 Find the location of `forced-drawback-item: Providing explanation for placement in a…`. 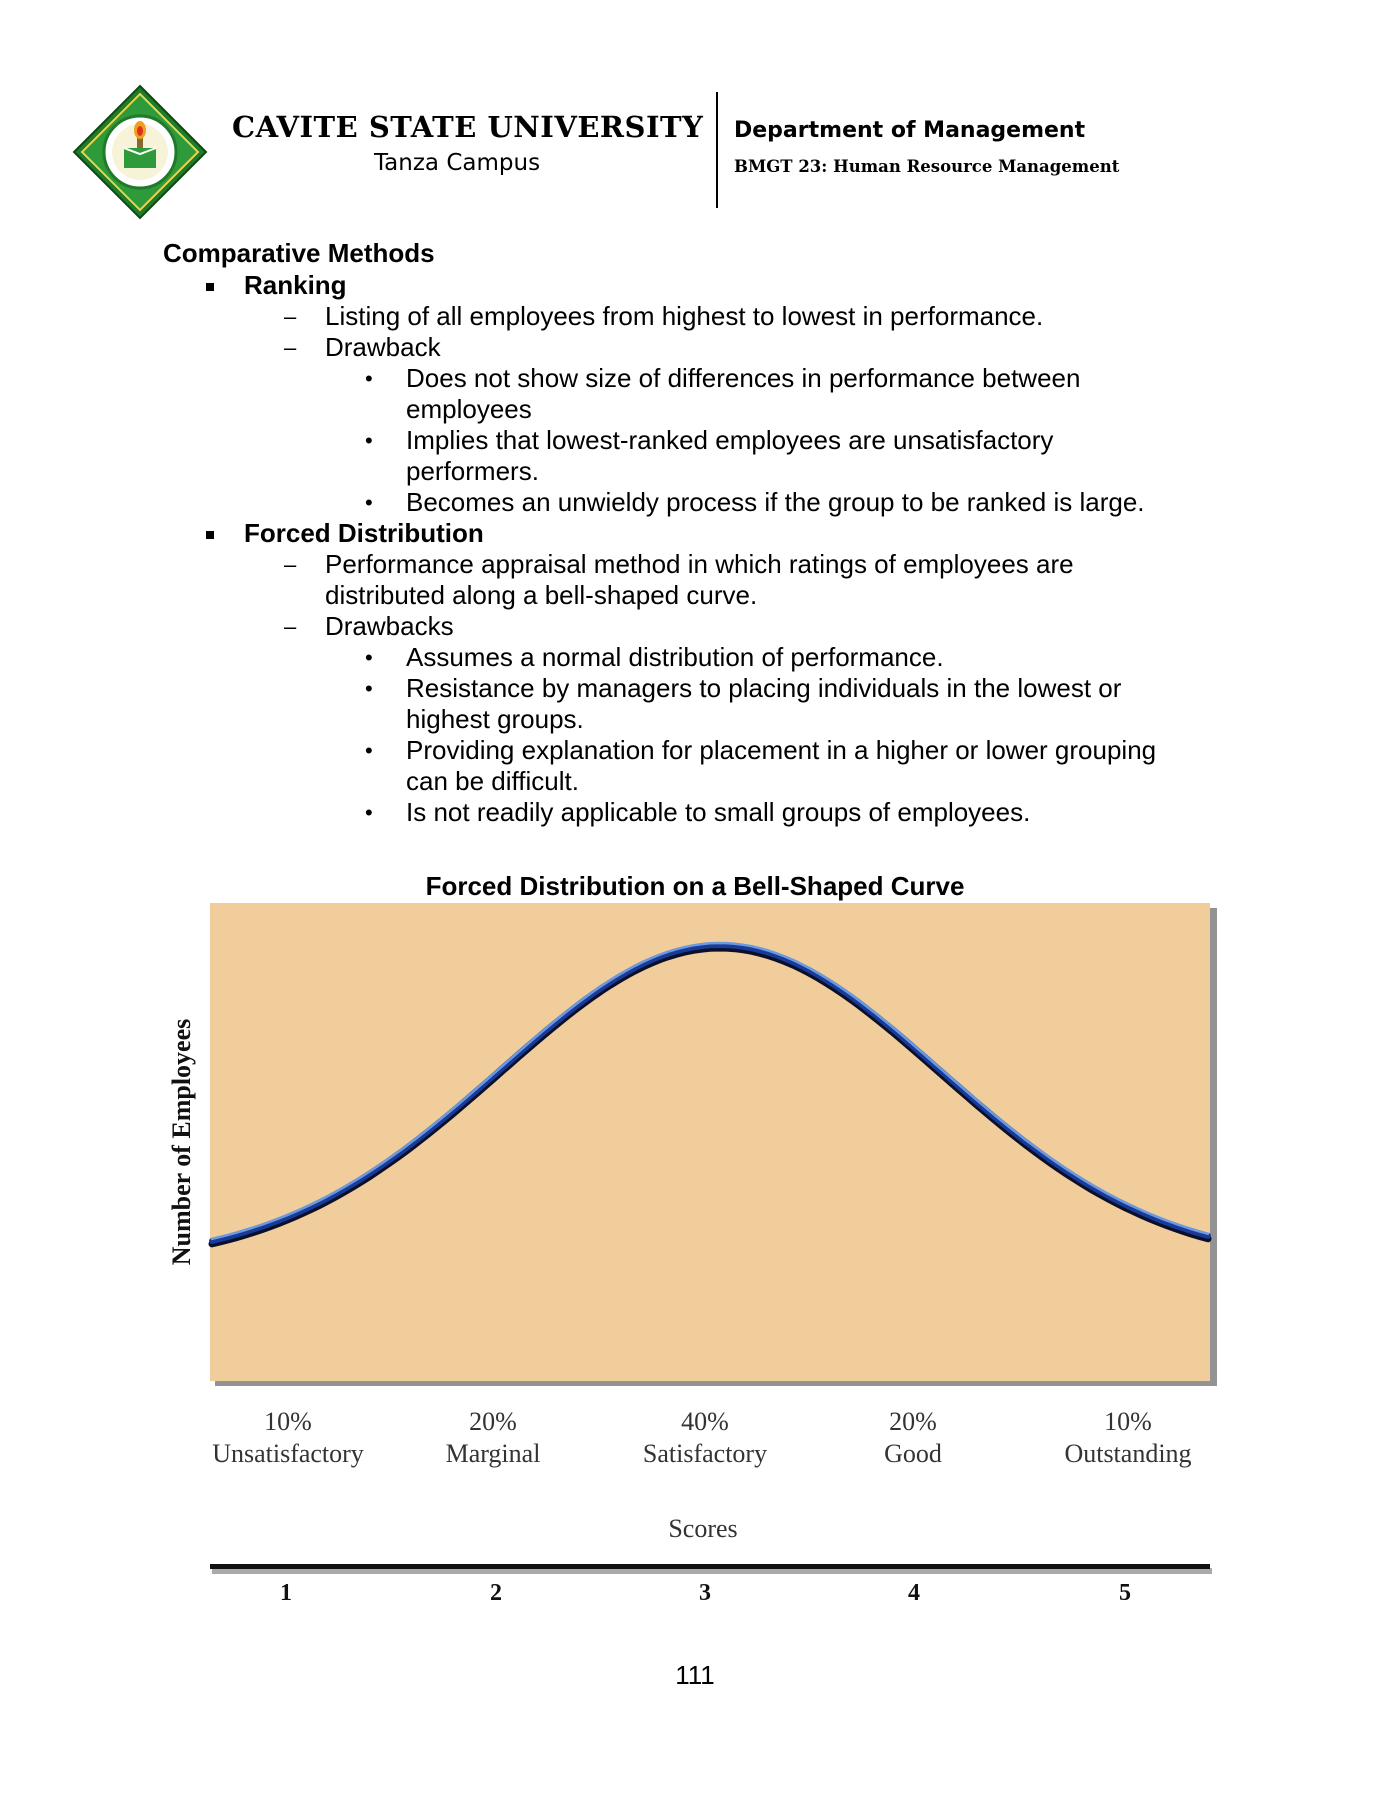

forced-drawback-item: Providing explanation for placement in a… is located at coordinates (781, 750).